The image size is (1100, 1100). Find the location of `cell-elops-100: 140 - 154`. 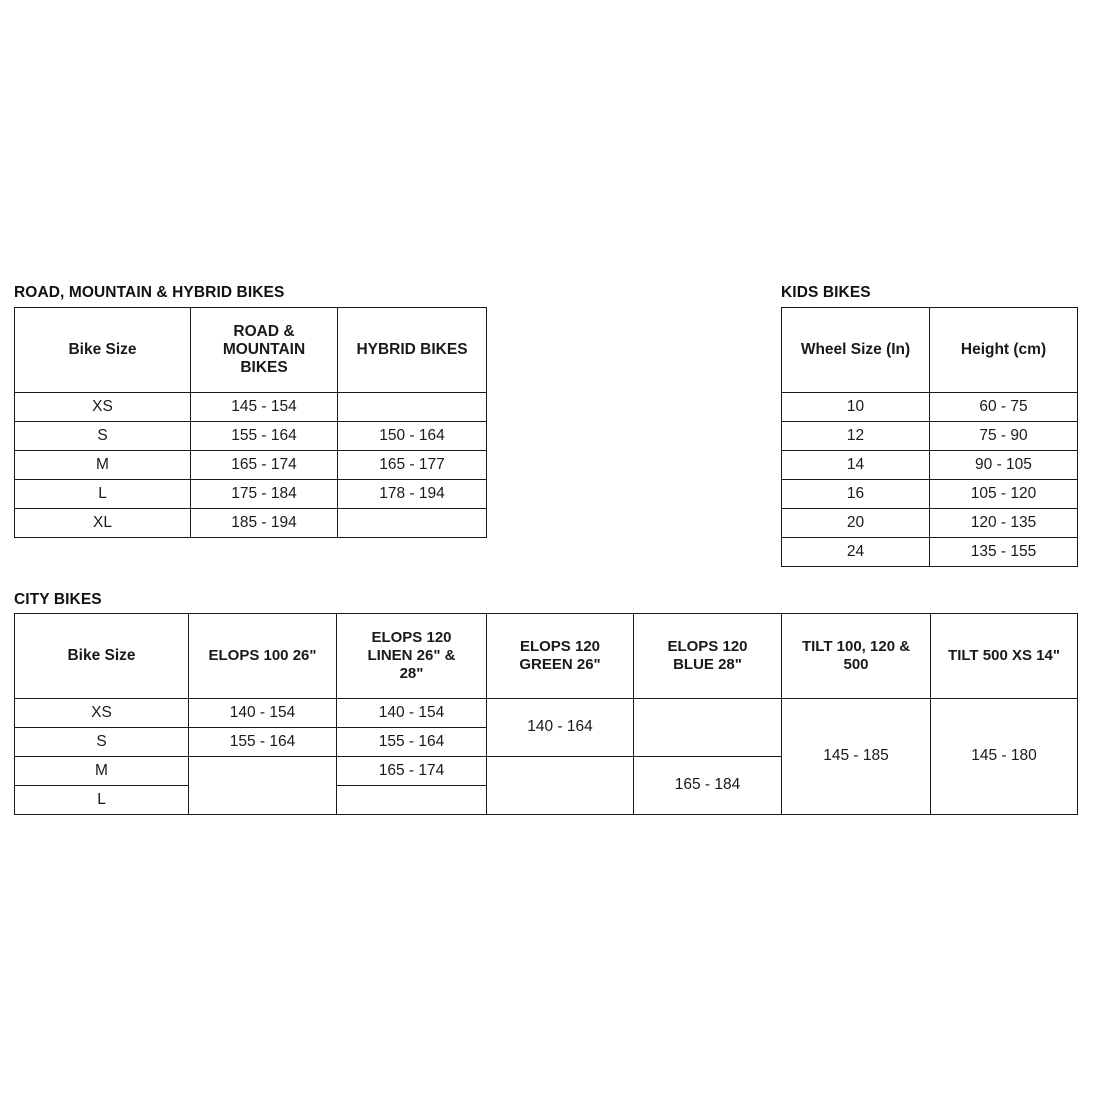

cell-elops-100: 140 - 154 is located at coordinates (262, 713).